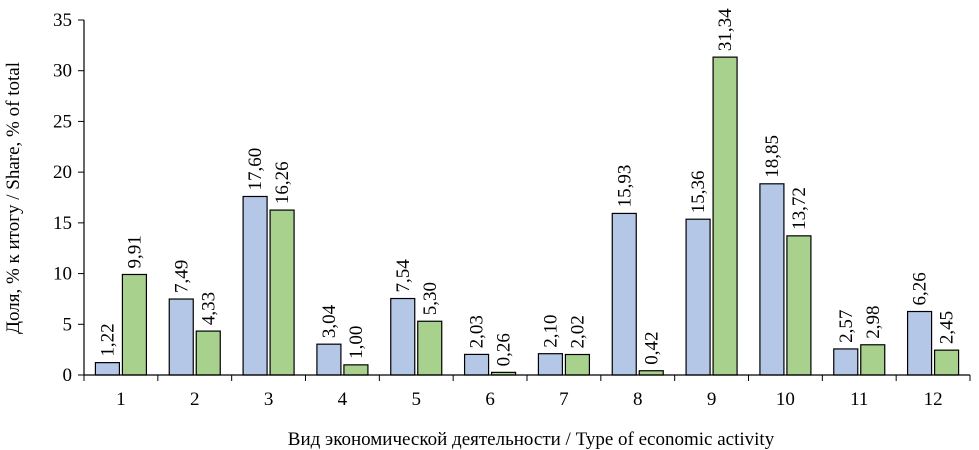  I want to click on value-label-series1-cat6: 2,03, so click(477, 331).